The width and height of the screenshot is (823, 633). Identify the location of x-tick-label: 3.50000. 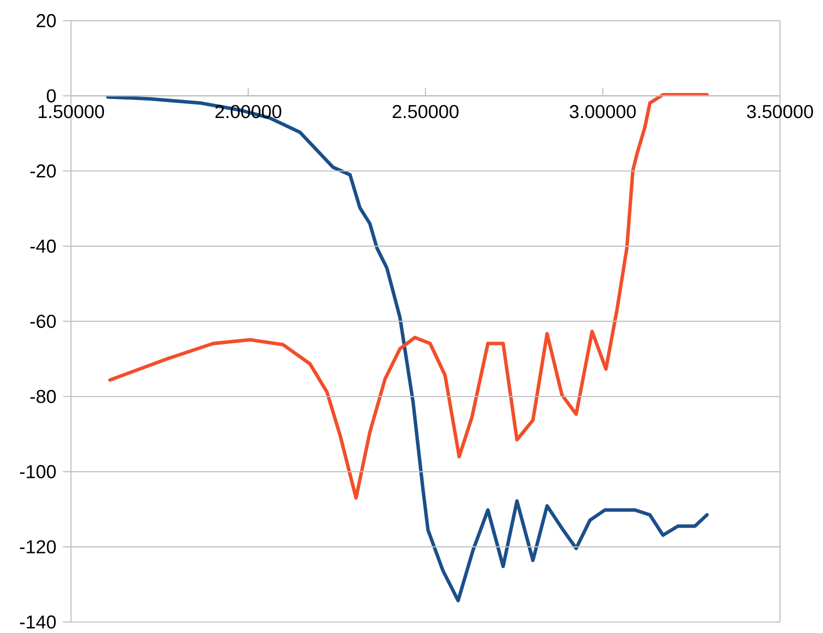
(780, 111).